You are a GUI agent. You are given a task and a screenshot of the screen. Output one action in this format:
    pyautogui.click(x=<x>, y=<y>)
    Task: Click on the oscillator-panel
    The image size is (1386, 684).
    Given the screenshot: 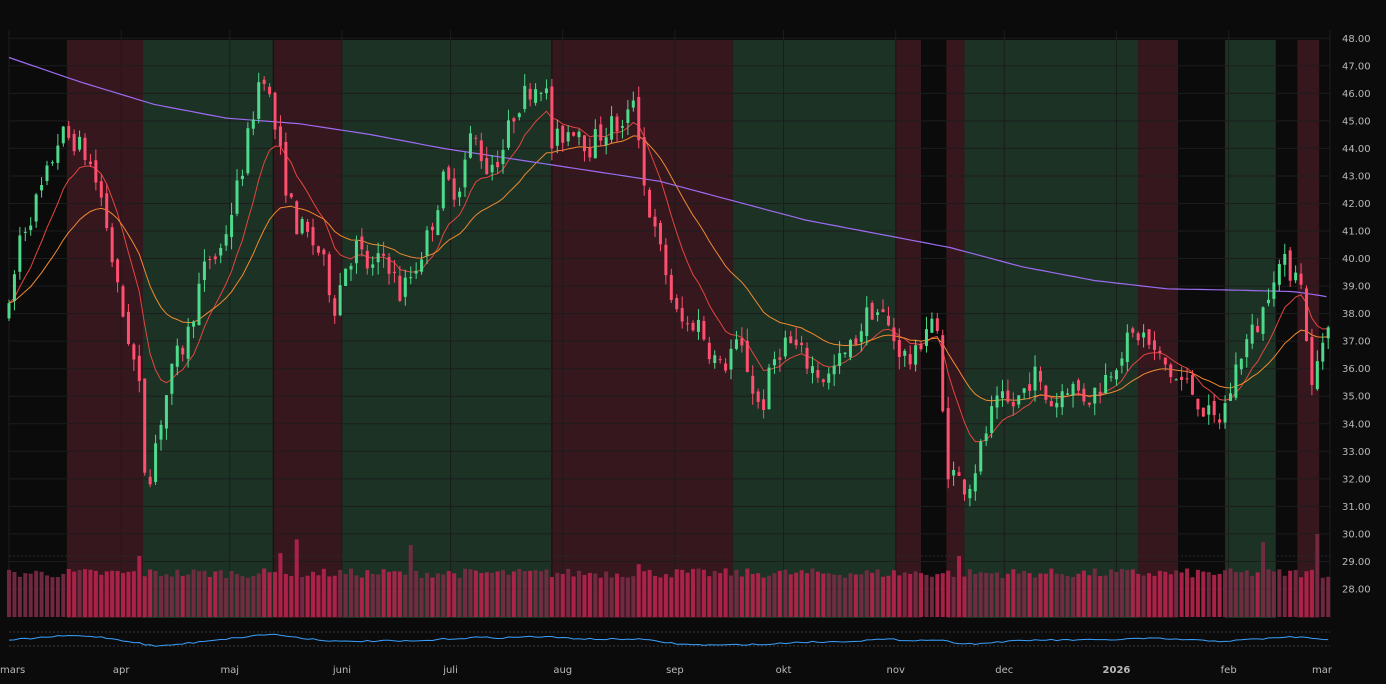 What is the action you would take?
    pyautogui.click(x=669, y=639)
    